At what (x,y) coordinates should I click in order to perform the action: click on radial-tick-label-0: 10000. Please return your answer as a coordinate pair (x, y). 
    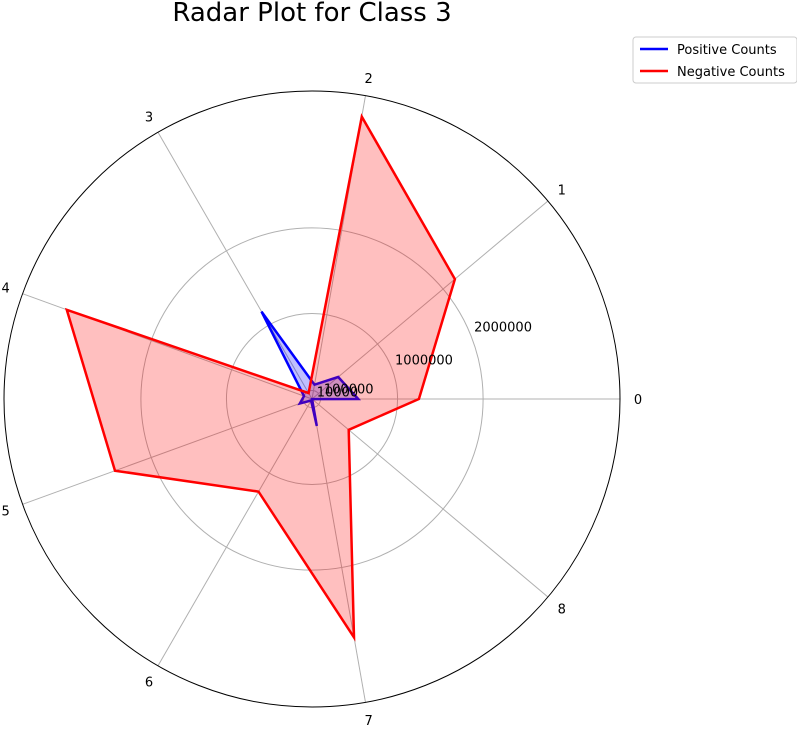
    Looking at the image, I should click on (337, 393).